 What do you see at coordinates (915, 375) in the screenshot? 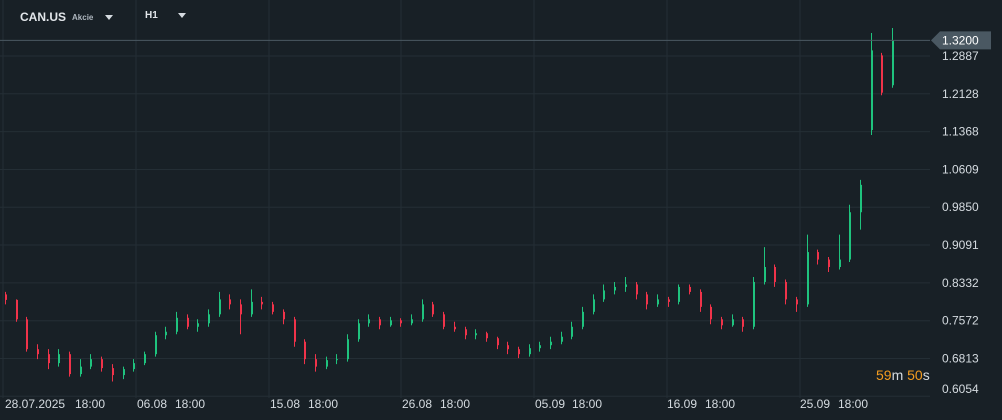
I see `countdown-seconds: 50` at bounding box center [915, 375].